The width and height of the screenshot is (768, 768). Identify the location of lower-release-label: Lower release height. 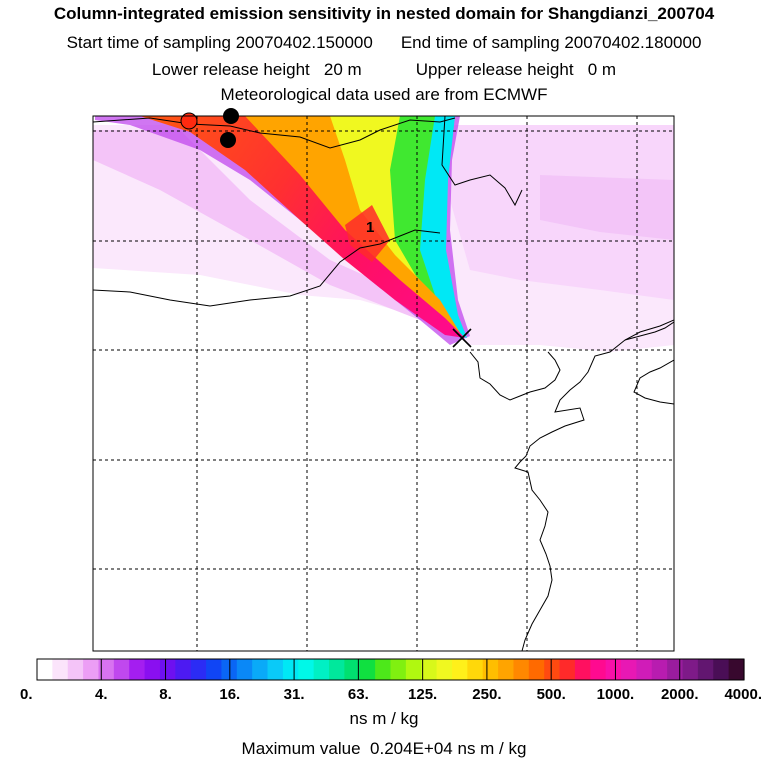
(230, 69).